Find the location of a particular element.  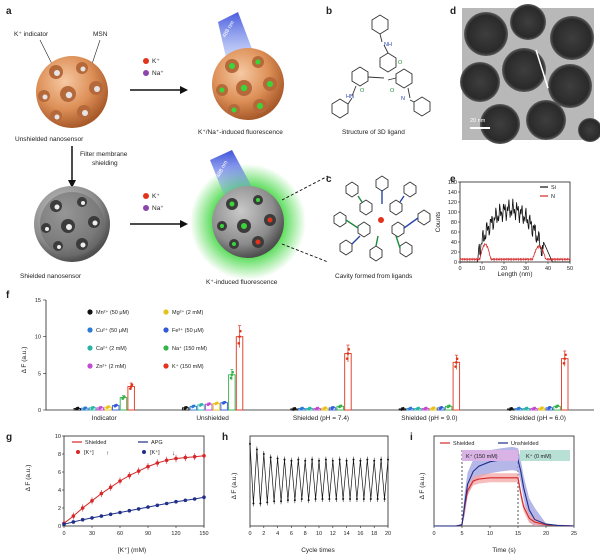

panel-h-xtick-label: 18 is located at coordinates (374, 534).